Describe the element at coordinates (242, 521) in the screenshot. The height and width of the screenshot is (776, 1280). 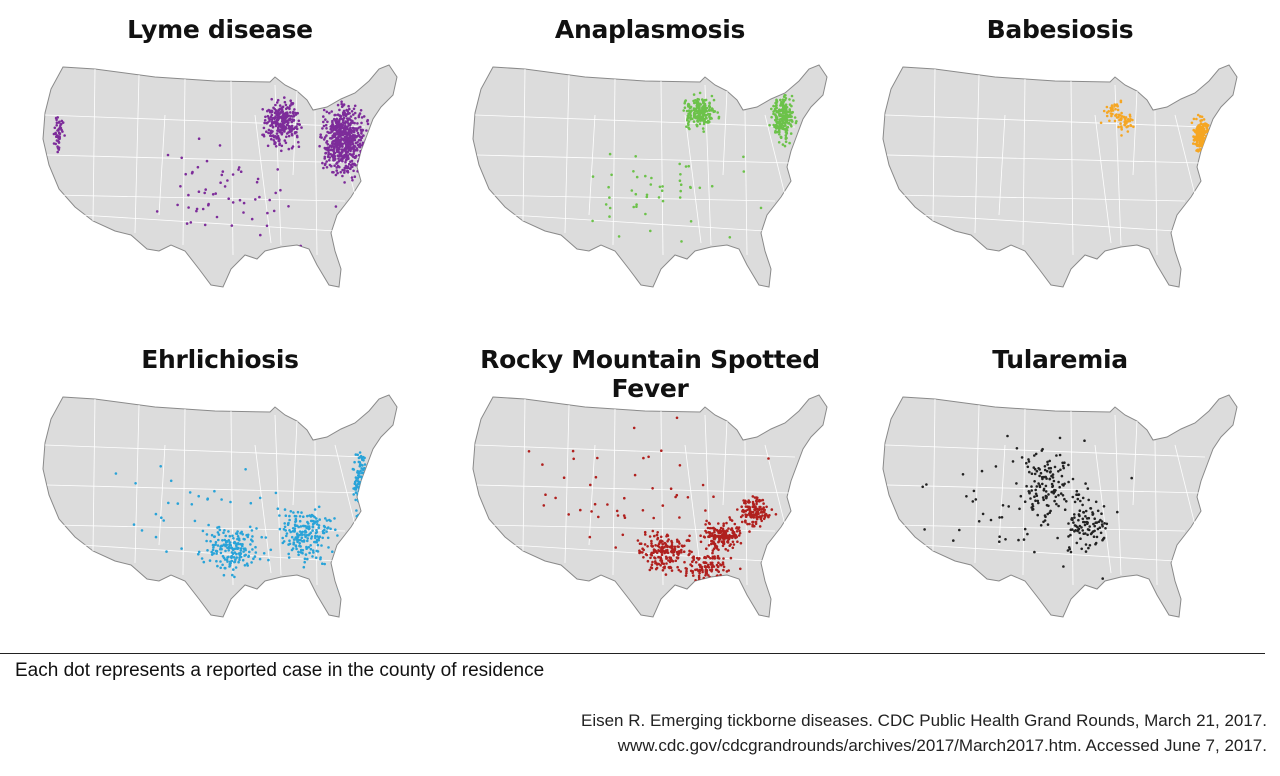
I see `case-dots` at that location.